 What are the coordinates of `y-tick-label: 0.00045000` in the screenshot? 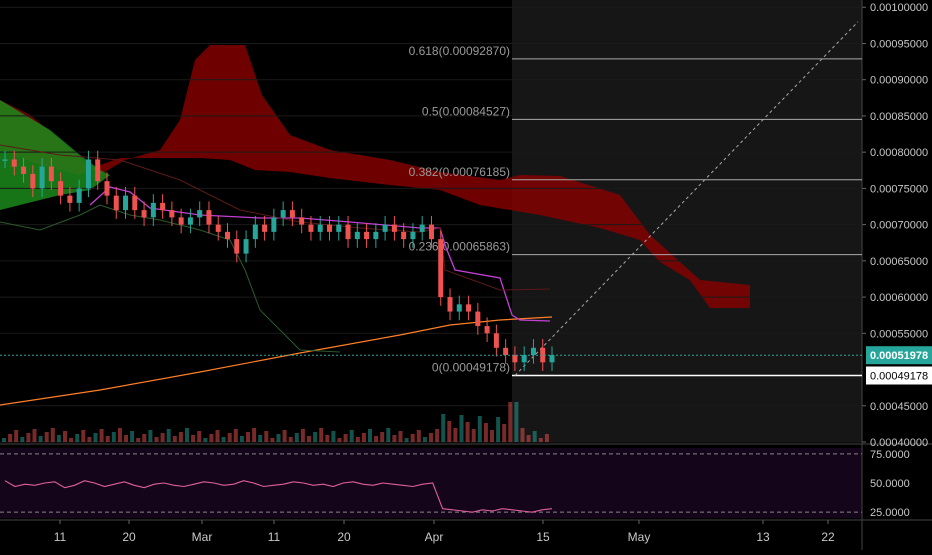 It's located at (899, 407).